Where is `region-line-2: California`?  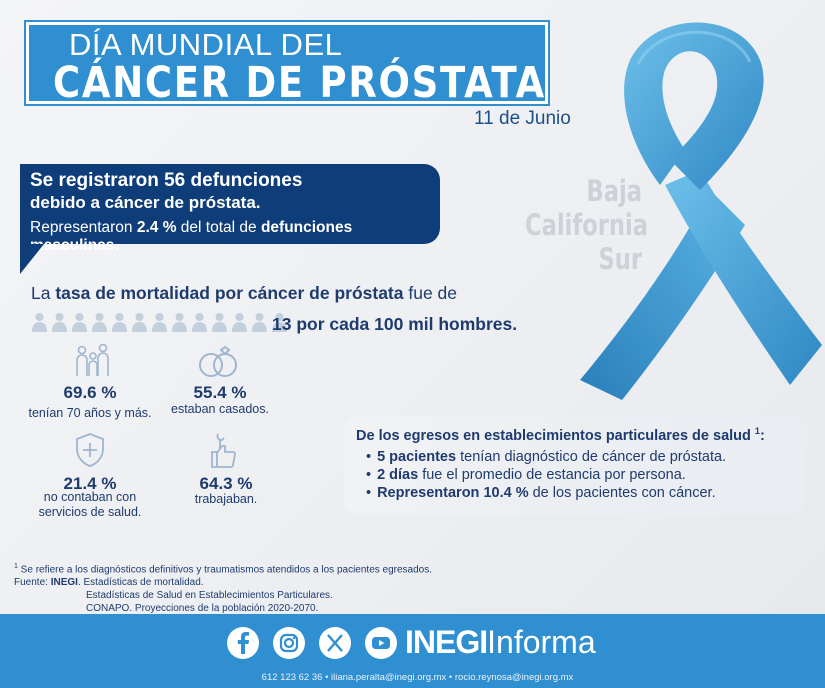
region-line-2: California is located at coordinates (587, 225).